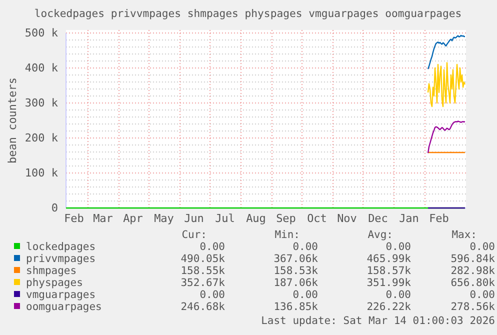  Describe the element at coordinates (256, 218) in the screenshot. I see `x-tick-label: Aug` at that location.